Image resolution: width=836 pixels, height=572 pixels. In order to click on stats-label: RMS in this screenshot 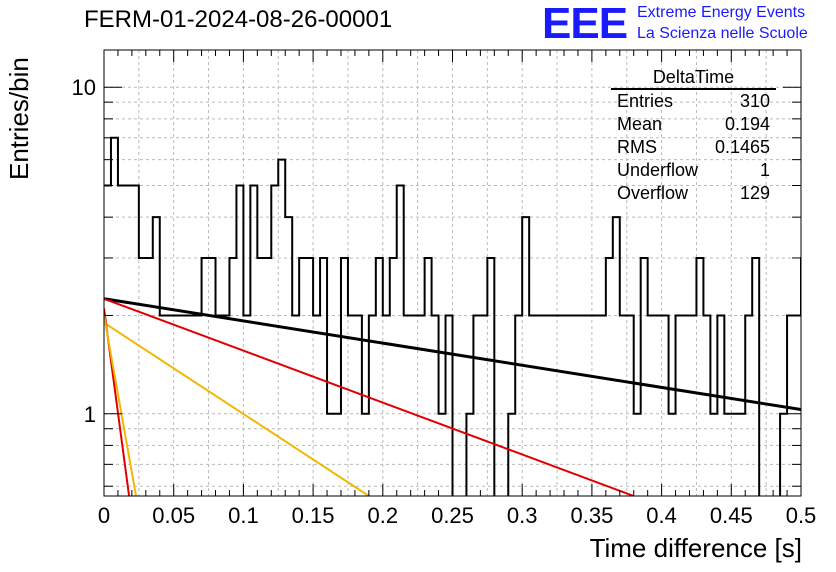, I will do `click(637, 147)`.